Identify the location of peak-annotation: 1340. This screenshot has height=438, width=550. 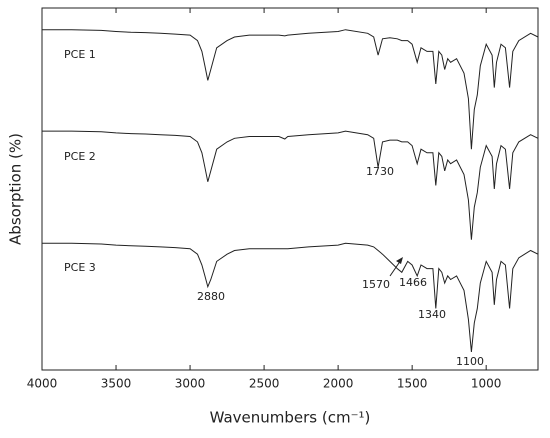
(432, 314).